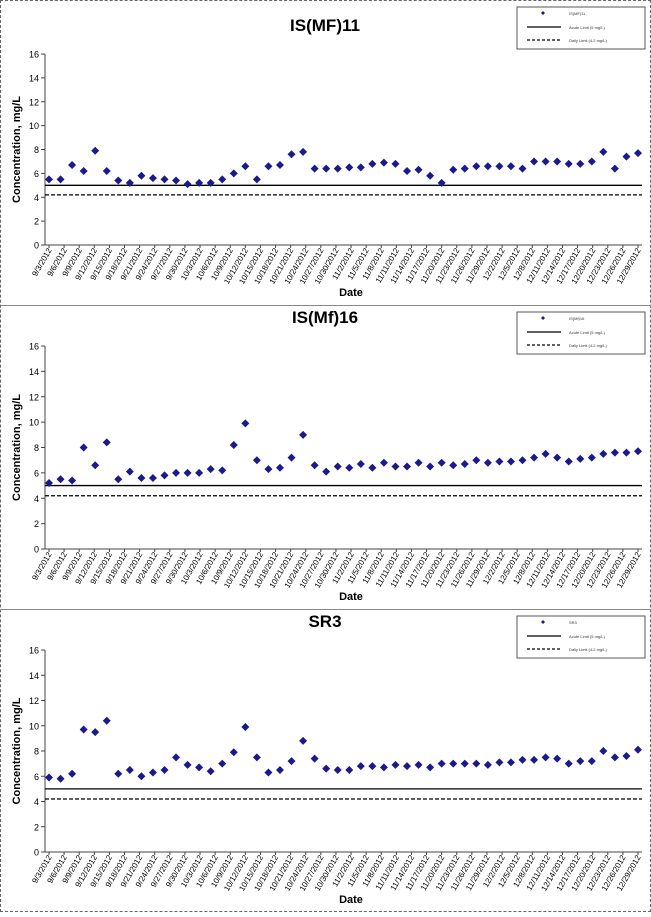  I want to click on chart-title: IS(Mf)16, so click(325, 317).